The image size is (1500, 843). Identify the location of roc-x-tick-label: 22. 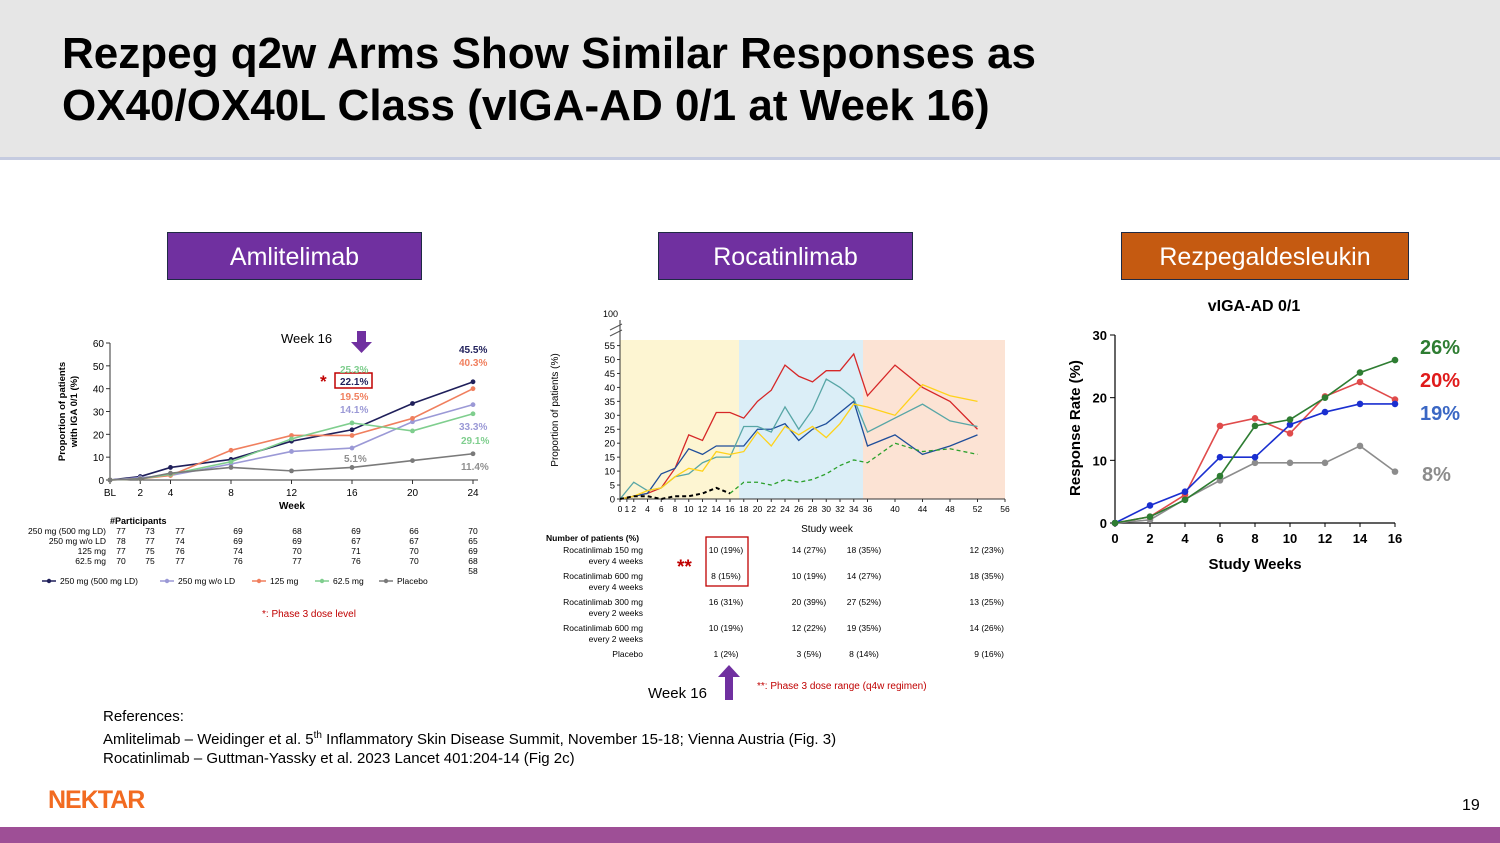
(772, 509).